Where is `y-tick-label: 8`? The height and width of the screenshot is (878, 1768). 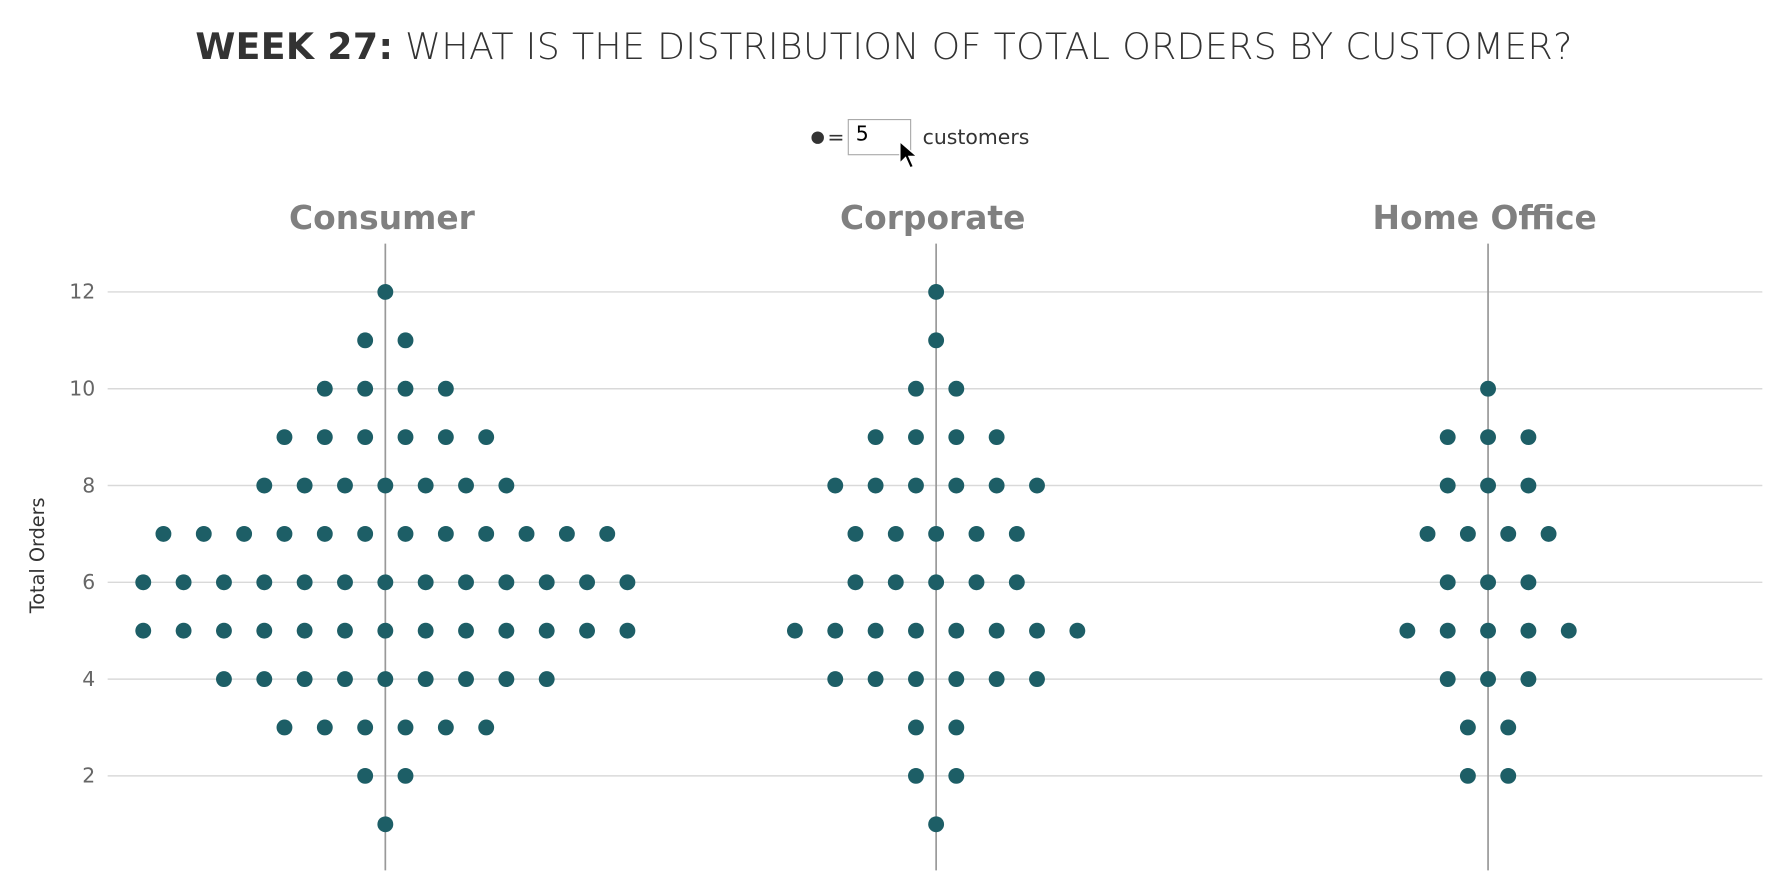
y-tick-label: 8 is located at coordinates (88, 485).